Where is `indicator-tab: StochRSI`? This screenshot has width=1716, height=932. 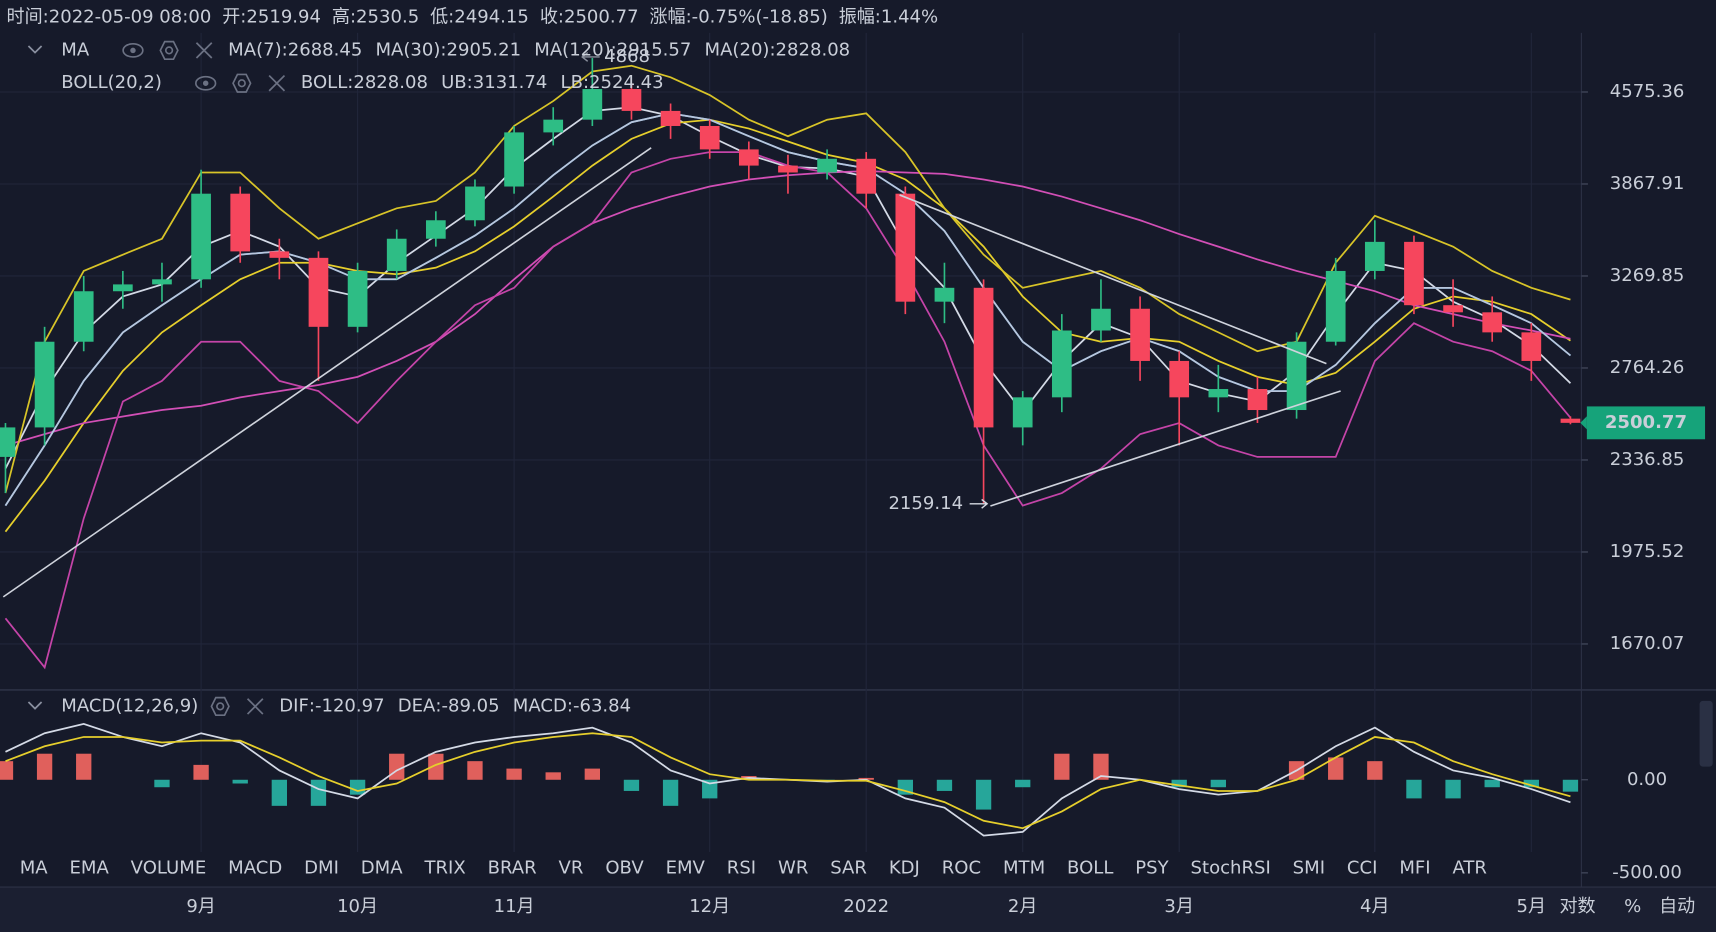 indicator-tab: StochRSI is located at coordinates (1231, 867).